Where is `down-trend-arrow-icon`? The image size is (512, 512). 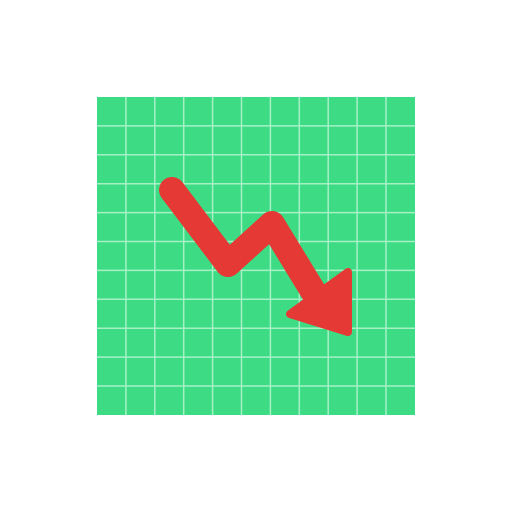 down-trend-arrow-icon is located at coordinates (255, 256).